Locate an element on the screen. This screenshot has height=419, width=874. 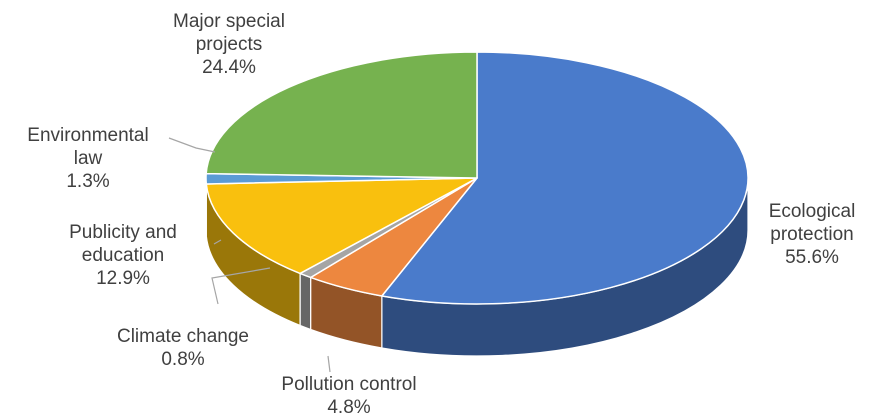
data-label-value-pollution-control: 4.8% is located at coordinates (348, 407).